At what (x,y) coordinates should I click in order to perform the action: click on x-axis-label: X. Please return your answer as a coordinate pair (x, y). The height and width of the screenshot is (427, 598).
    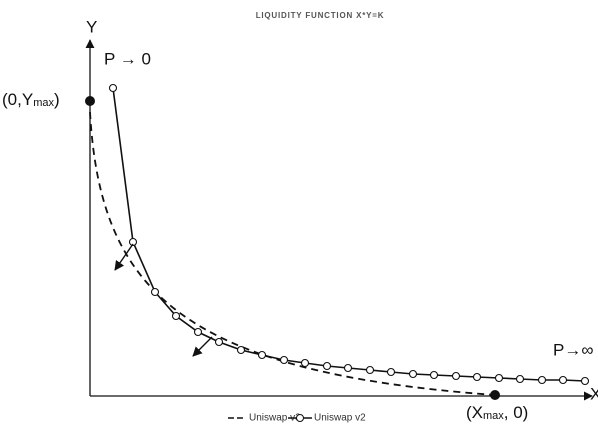
    Looking at the image, I should click on (594, 393).